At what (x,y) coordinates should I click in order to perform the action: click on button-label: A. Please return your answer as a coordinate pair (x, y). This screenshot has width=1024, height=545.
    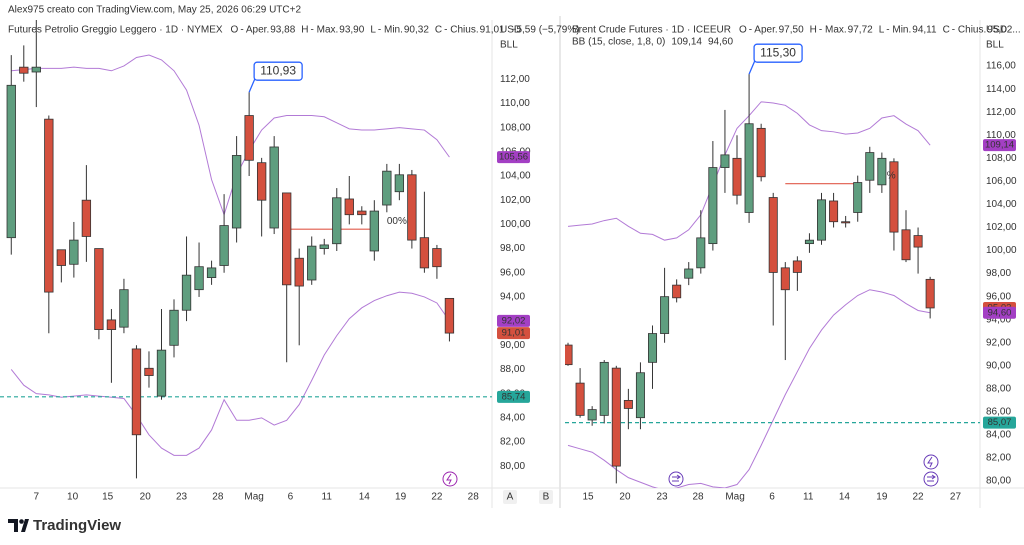
    Looking at the image, I should click on (510, 497).